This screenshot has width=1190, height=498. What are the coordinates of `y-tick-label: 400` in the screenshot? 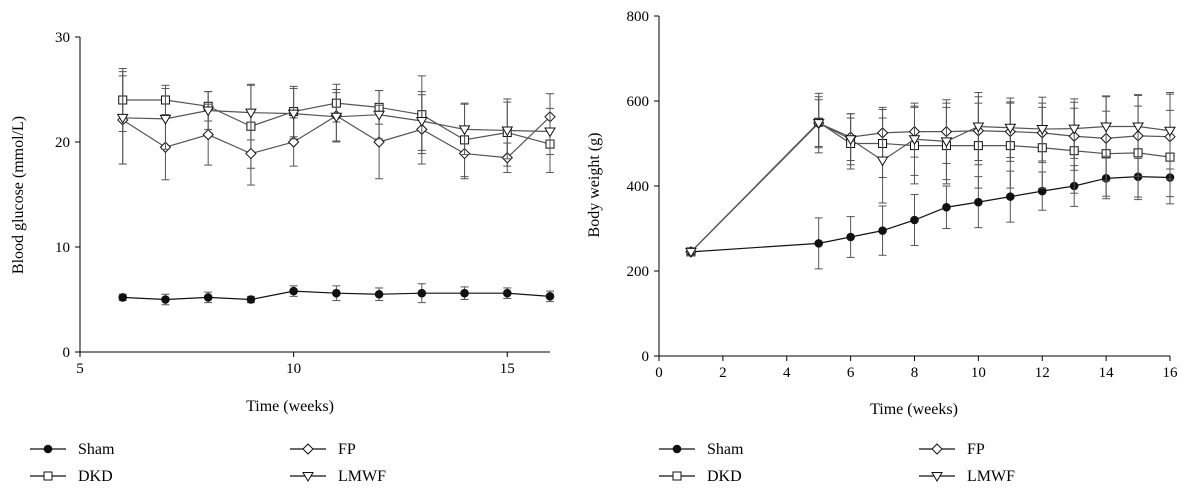 It's located at (638, 187).